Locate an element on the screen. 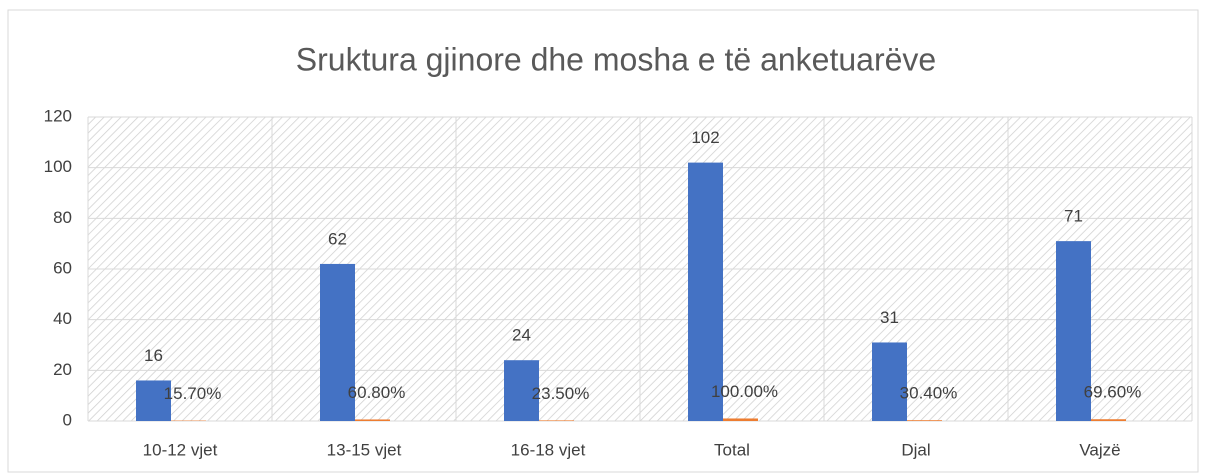 The width and height of the screenshot is (1206, 474). data-label: 16 is located at coordinates (153, 355).